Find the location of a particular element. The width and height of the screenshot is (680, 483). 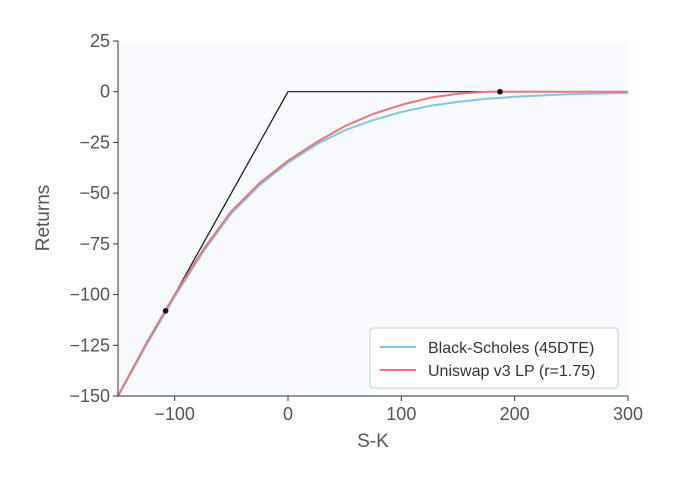

x-ticks: −100 0 100 200 300 is located at coordinates (398, 410).